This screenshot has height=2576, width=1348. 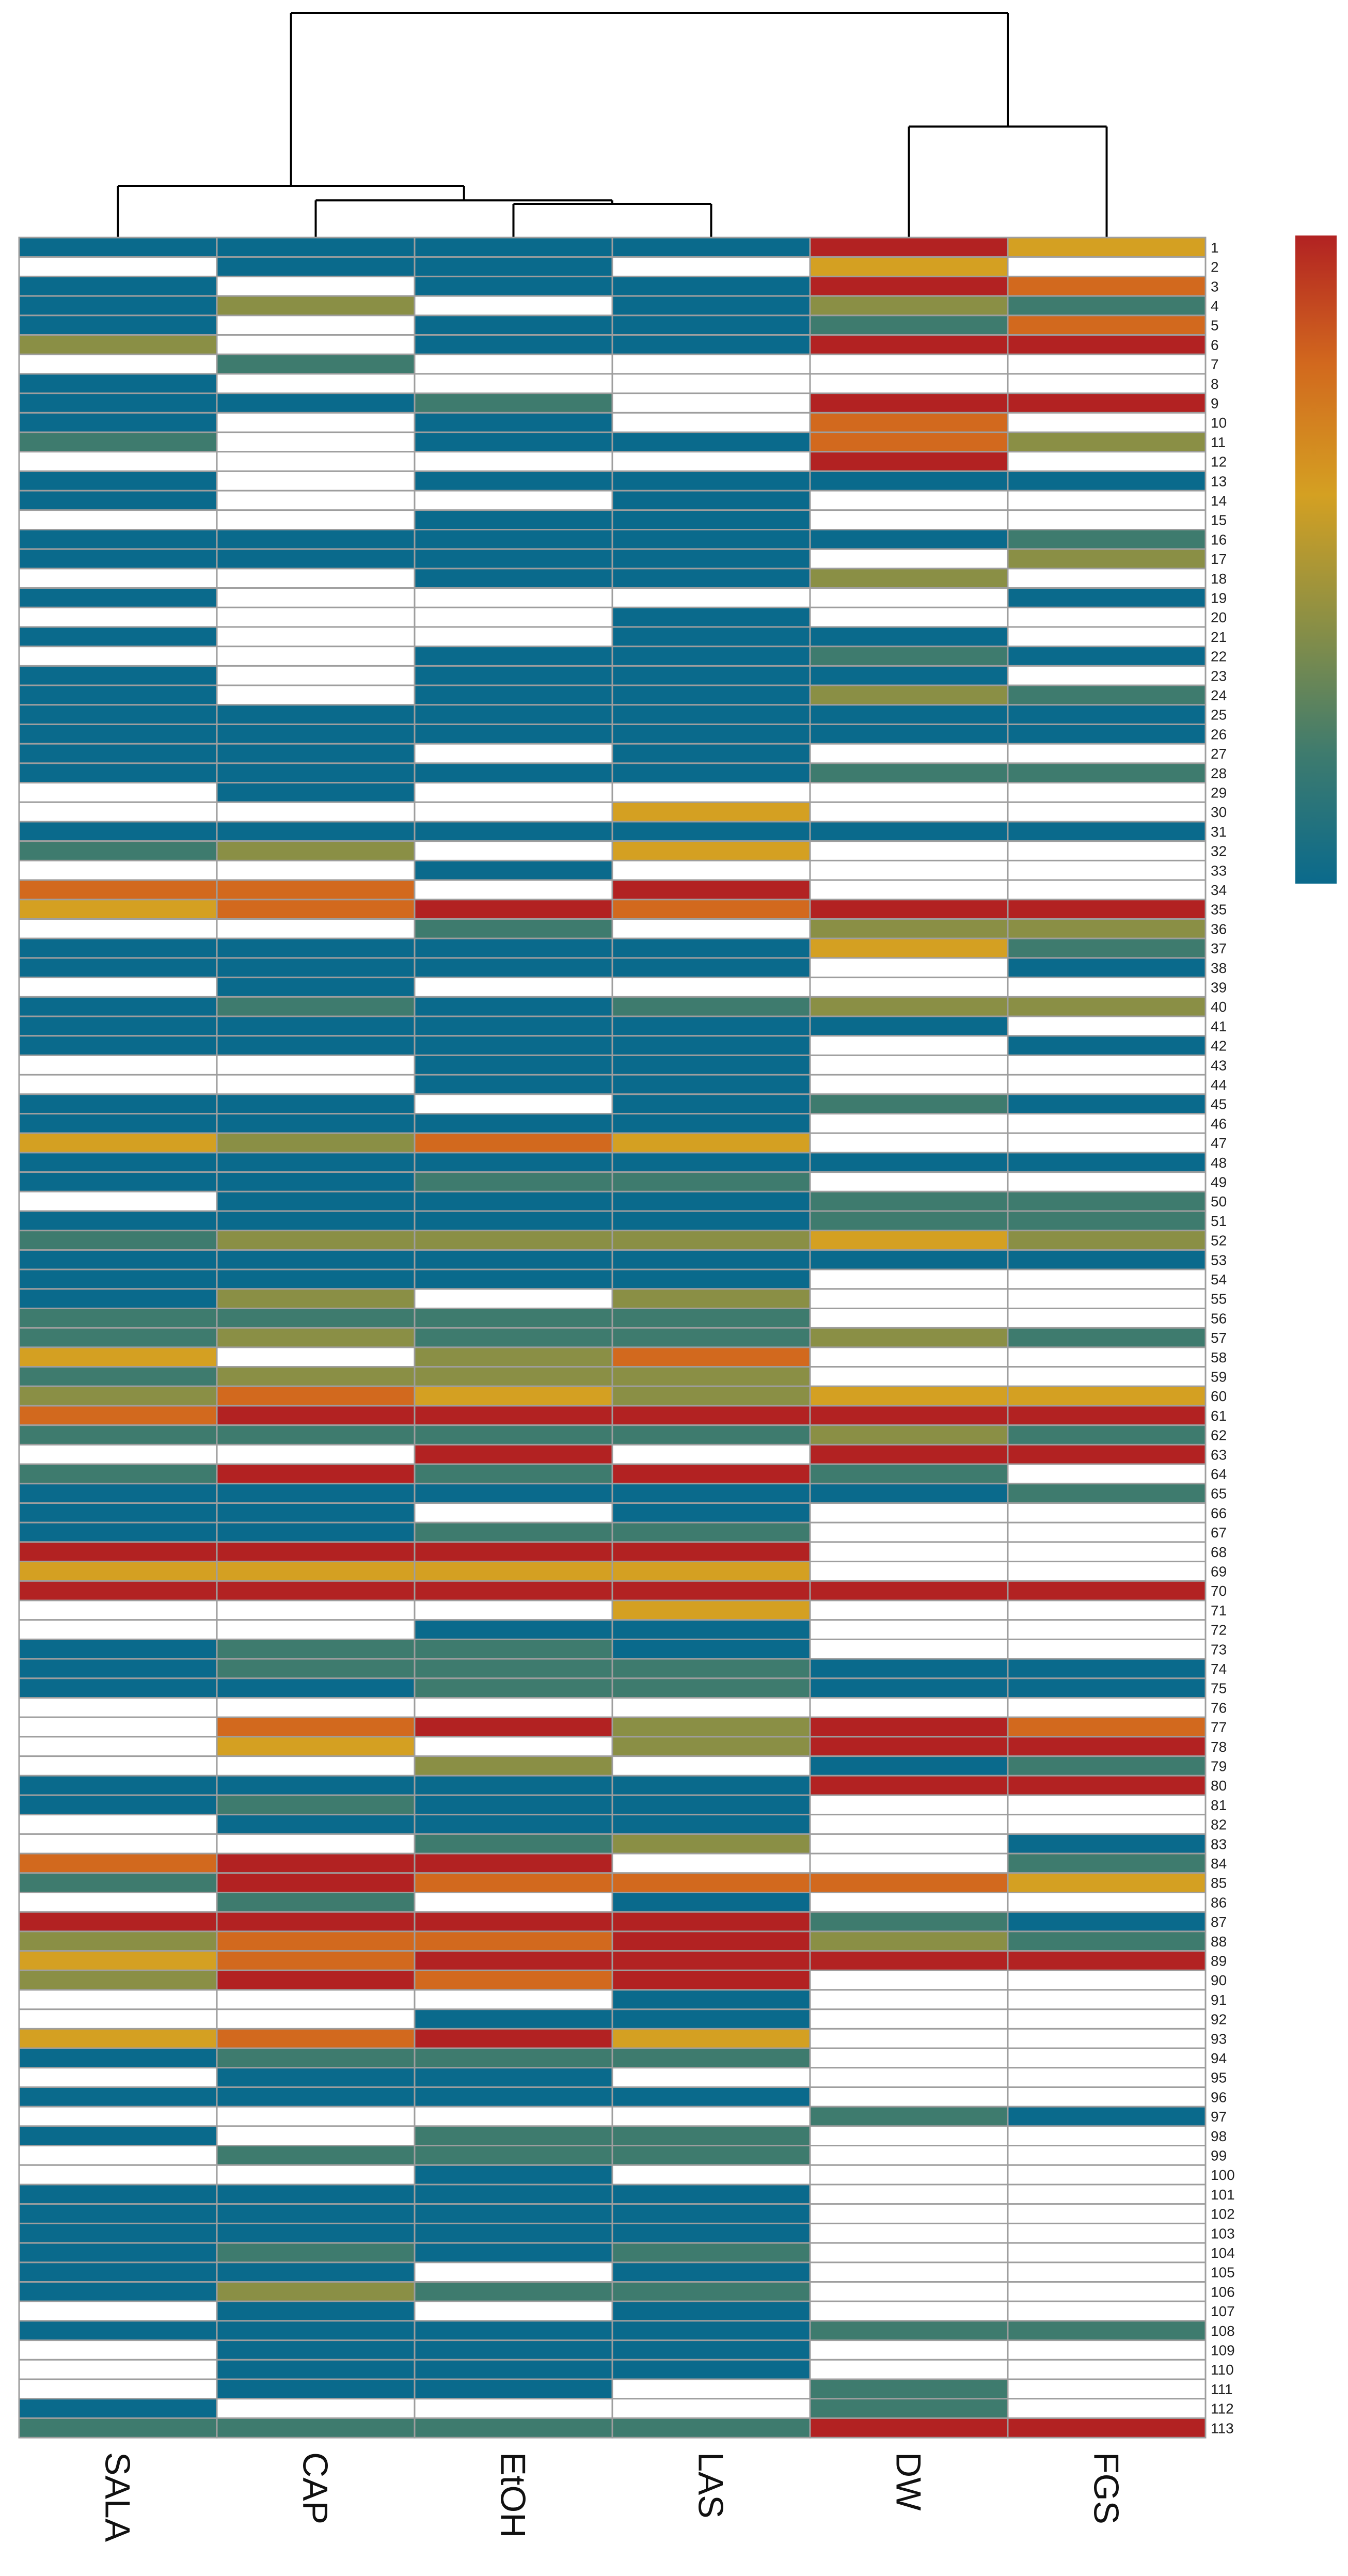 What do you see at coordinates (513, 2195) in the screenshot?
I see `heatmap-cell-r101-etoh` at bounding box center [513, 2195].